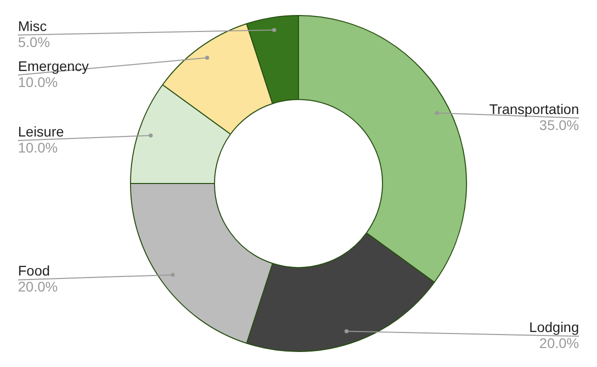 This screenshot has height=367, width=597. I want to click on slice-label: Misc, so click(32, 26).